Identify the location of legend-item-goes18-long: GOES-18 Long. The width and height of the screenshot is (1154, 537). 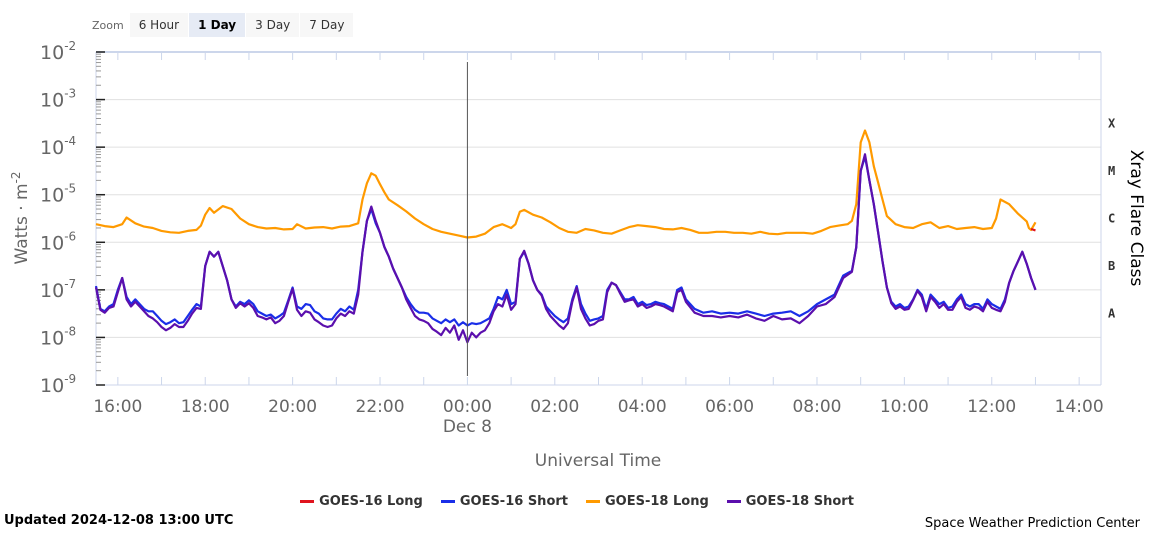
(647, 501).